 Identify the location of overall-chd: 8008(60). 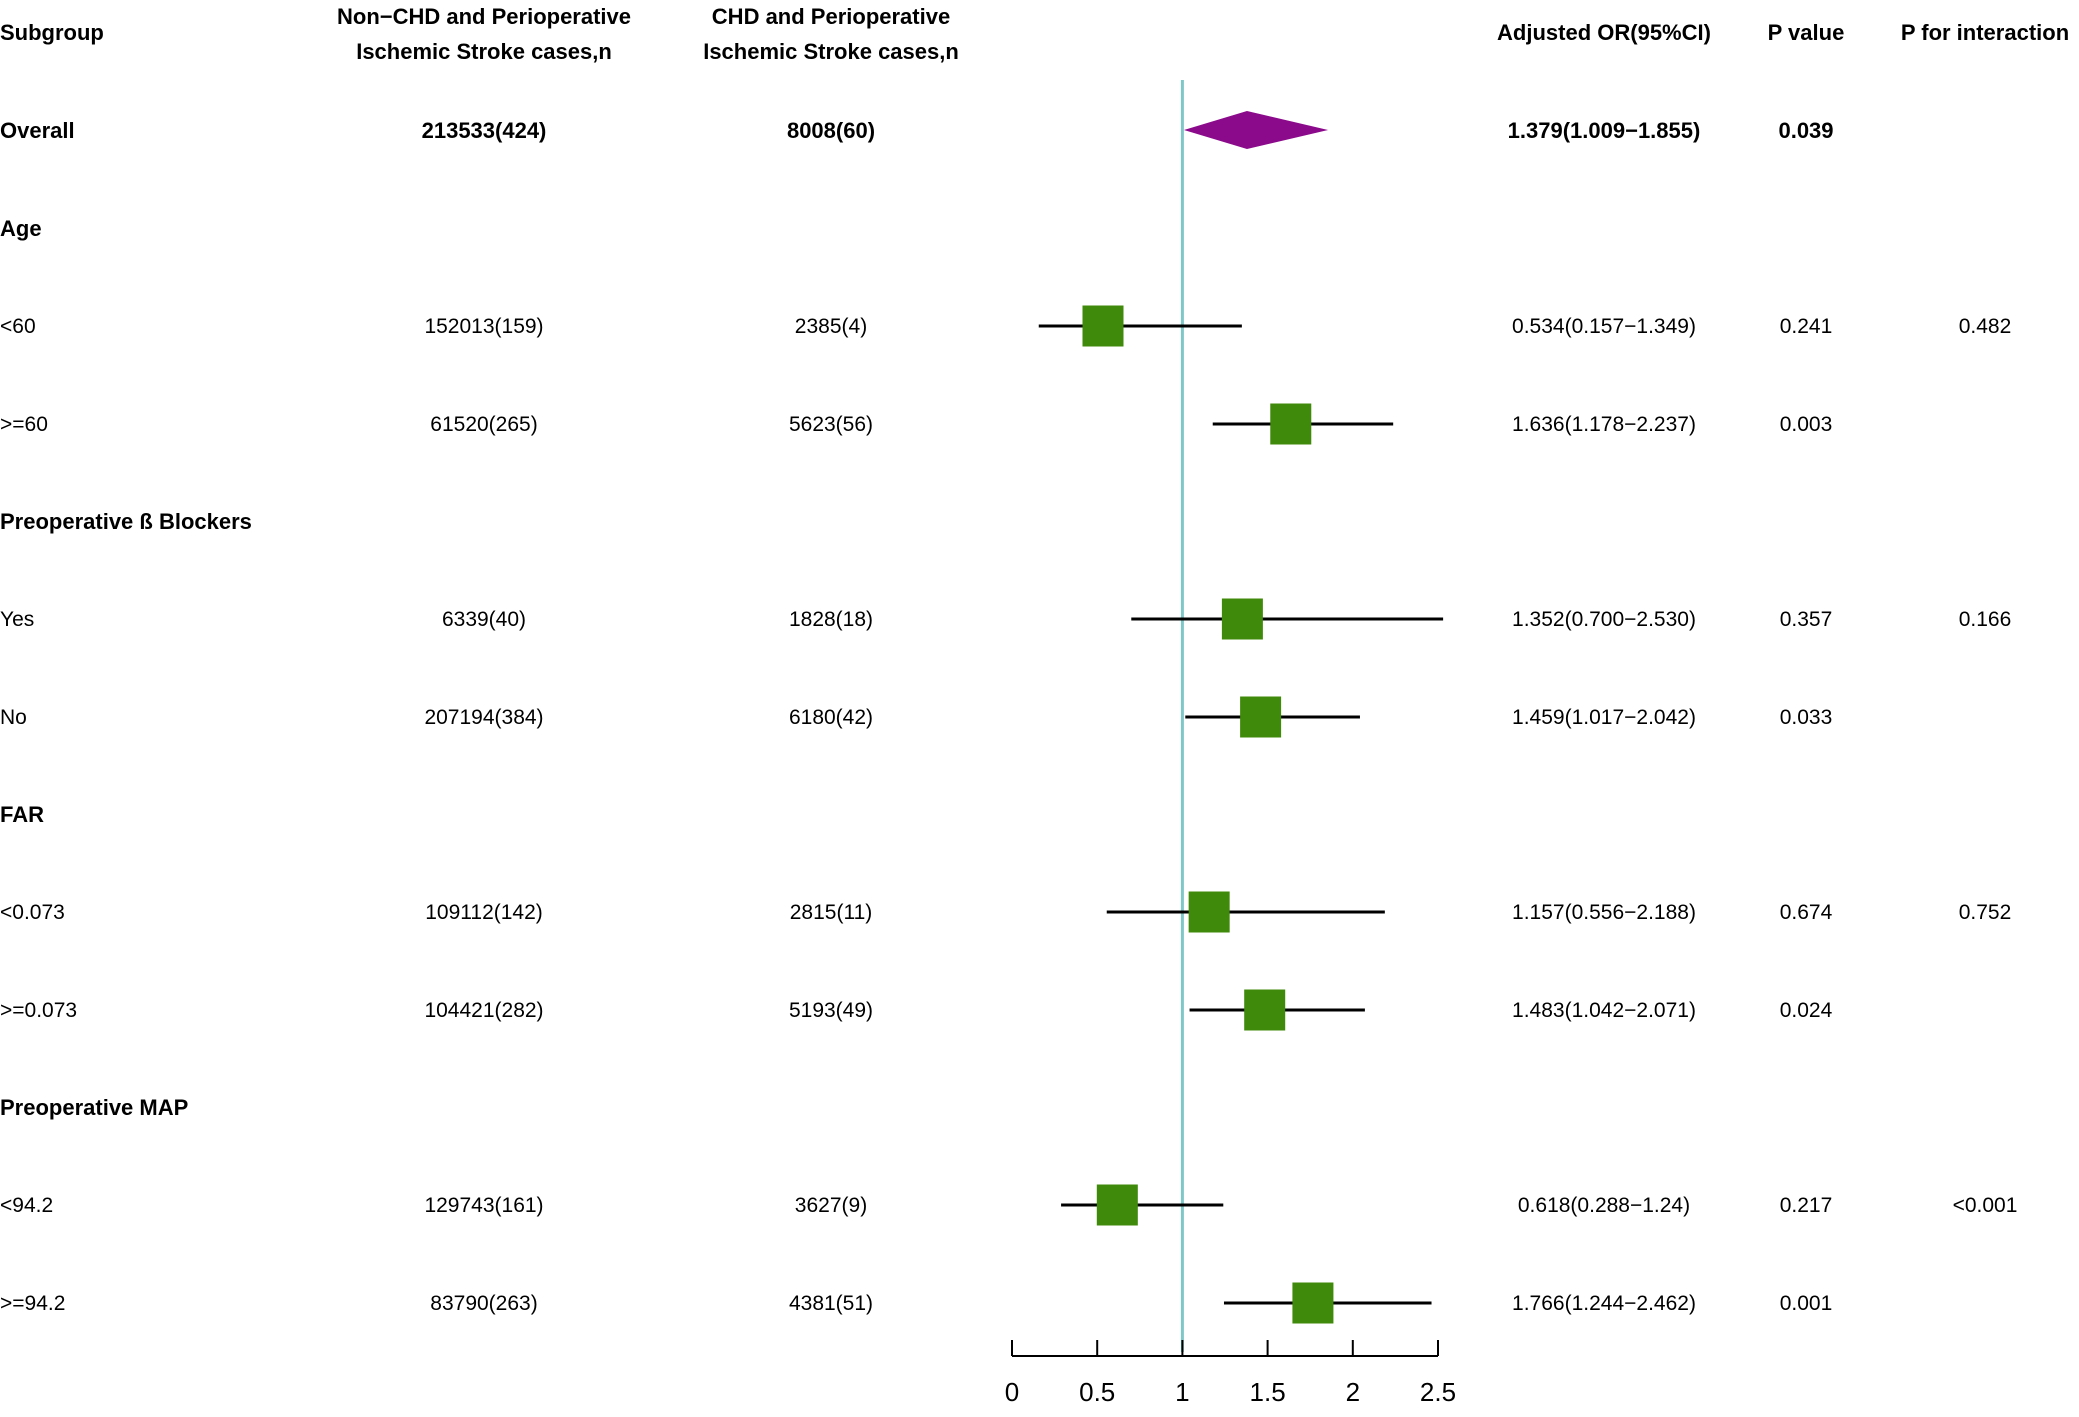
(831, 130).